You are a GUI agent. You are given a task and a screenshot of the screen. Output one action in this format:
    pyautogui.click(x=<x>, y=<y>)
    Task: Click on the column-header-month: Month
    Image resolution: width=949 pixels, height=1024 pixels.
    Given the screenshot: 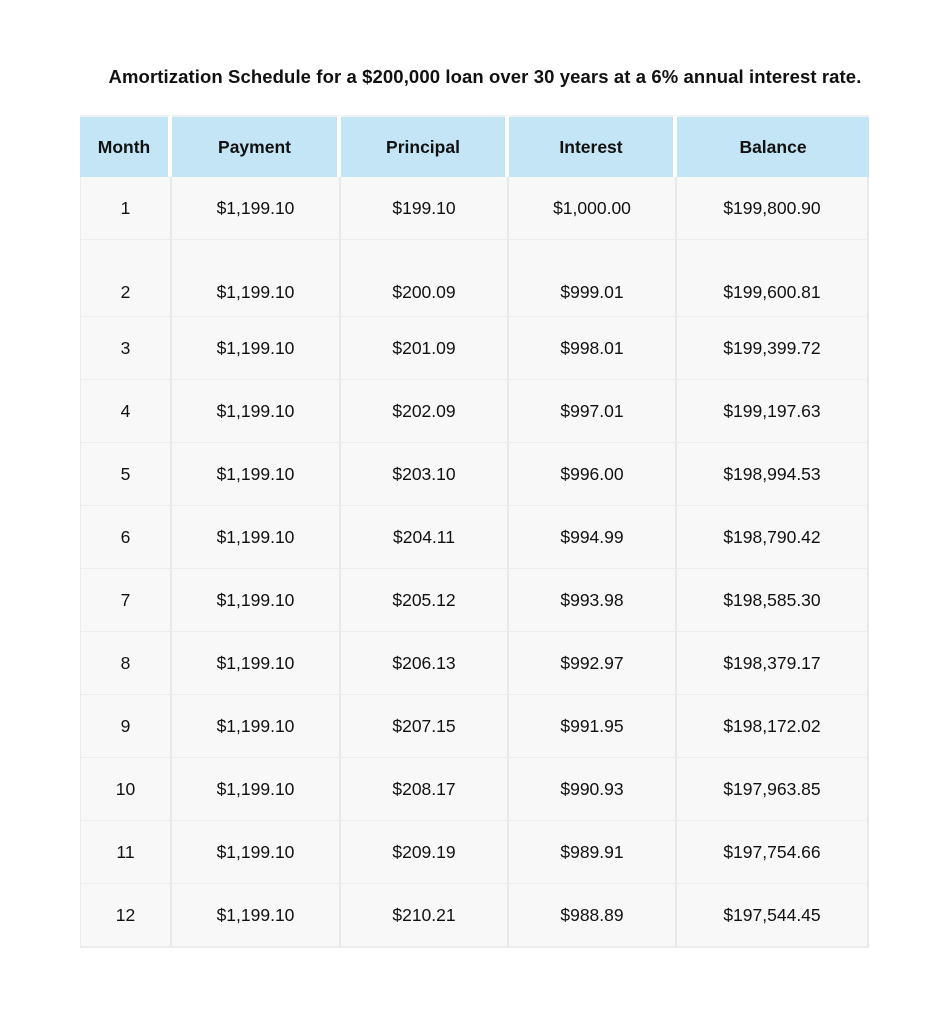 What is the action you would take?
    pyautogui.click(x=126, y=146)
    